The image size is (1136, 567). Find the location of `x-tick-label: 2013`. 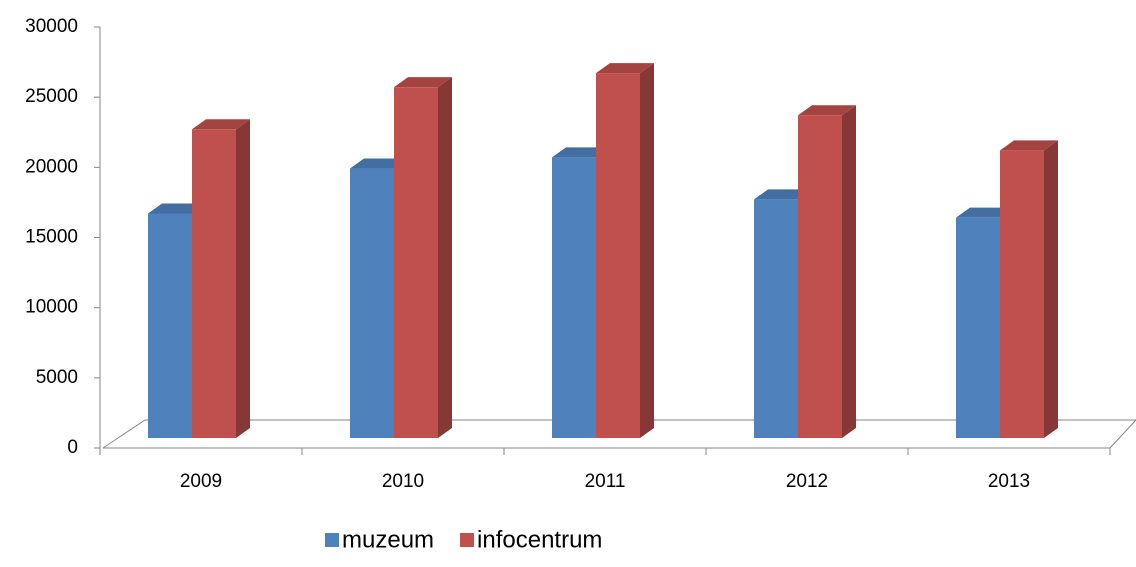

x-tick-label: 2013 is located at coordinates (1009, 481).